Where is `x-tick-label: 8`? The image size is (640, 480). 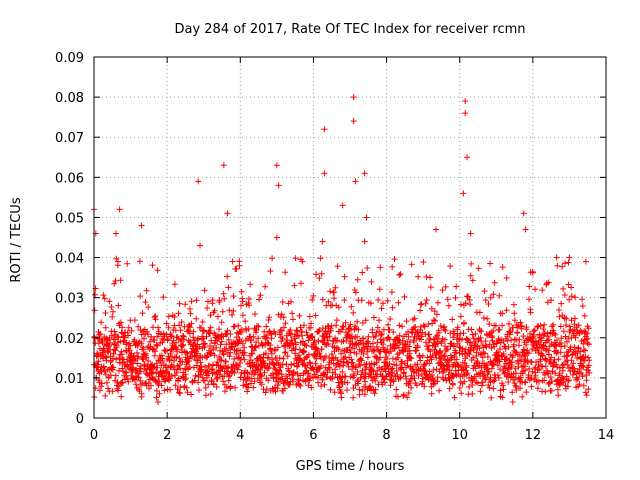
x-tick-label: 8 is located at coordinates (386, 435).